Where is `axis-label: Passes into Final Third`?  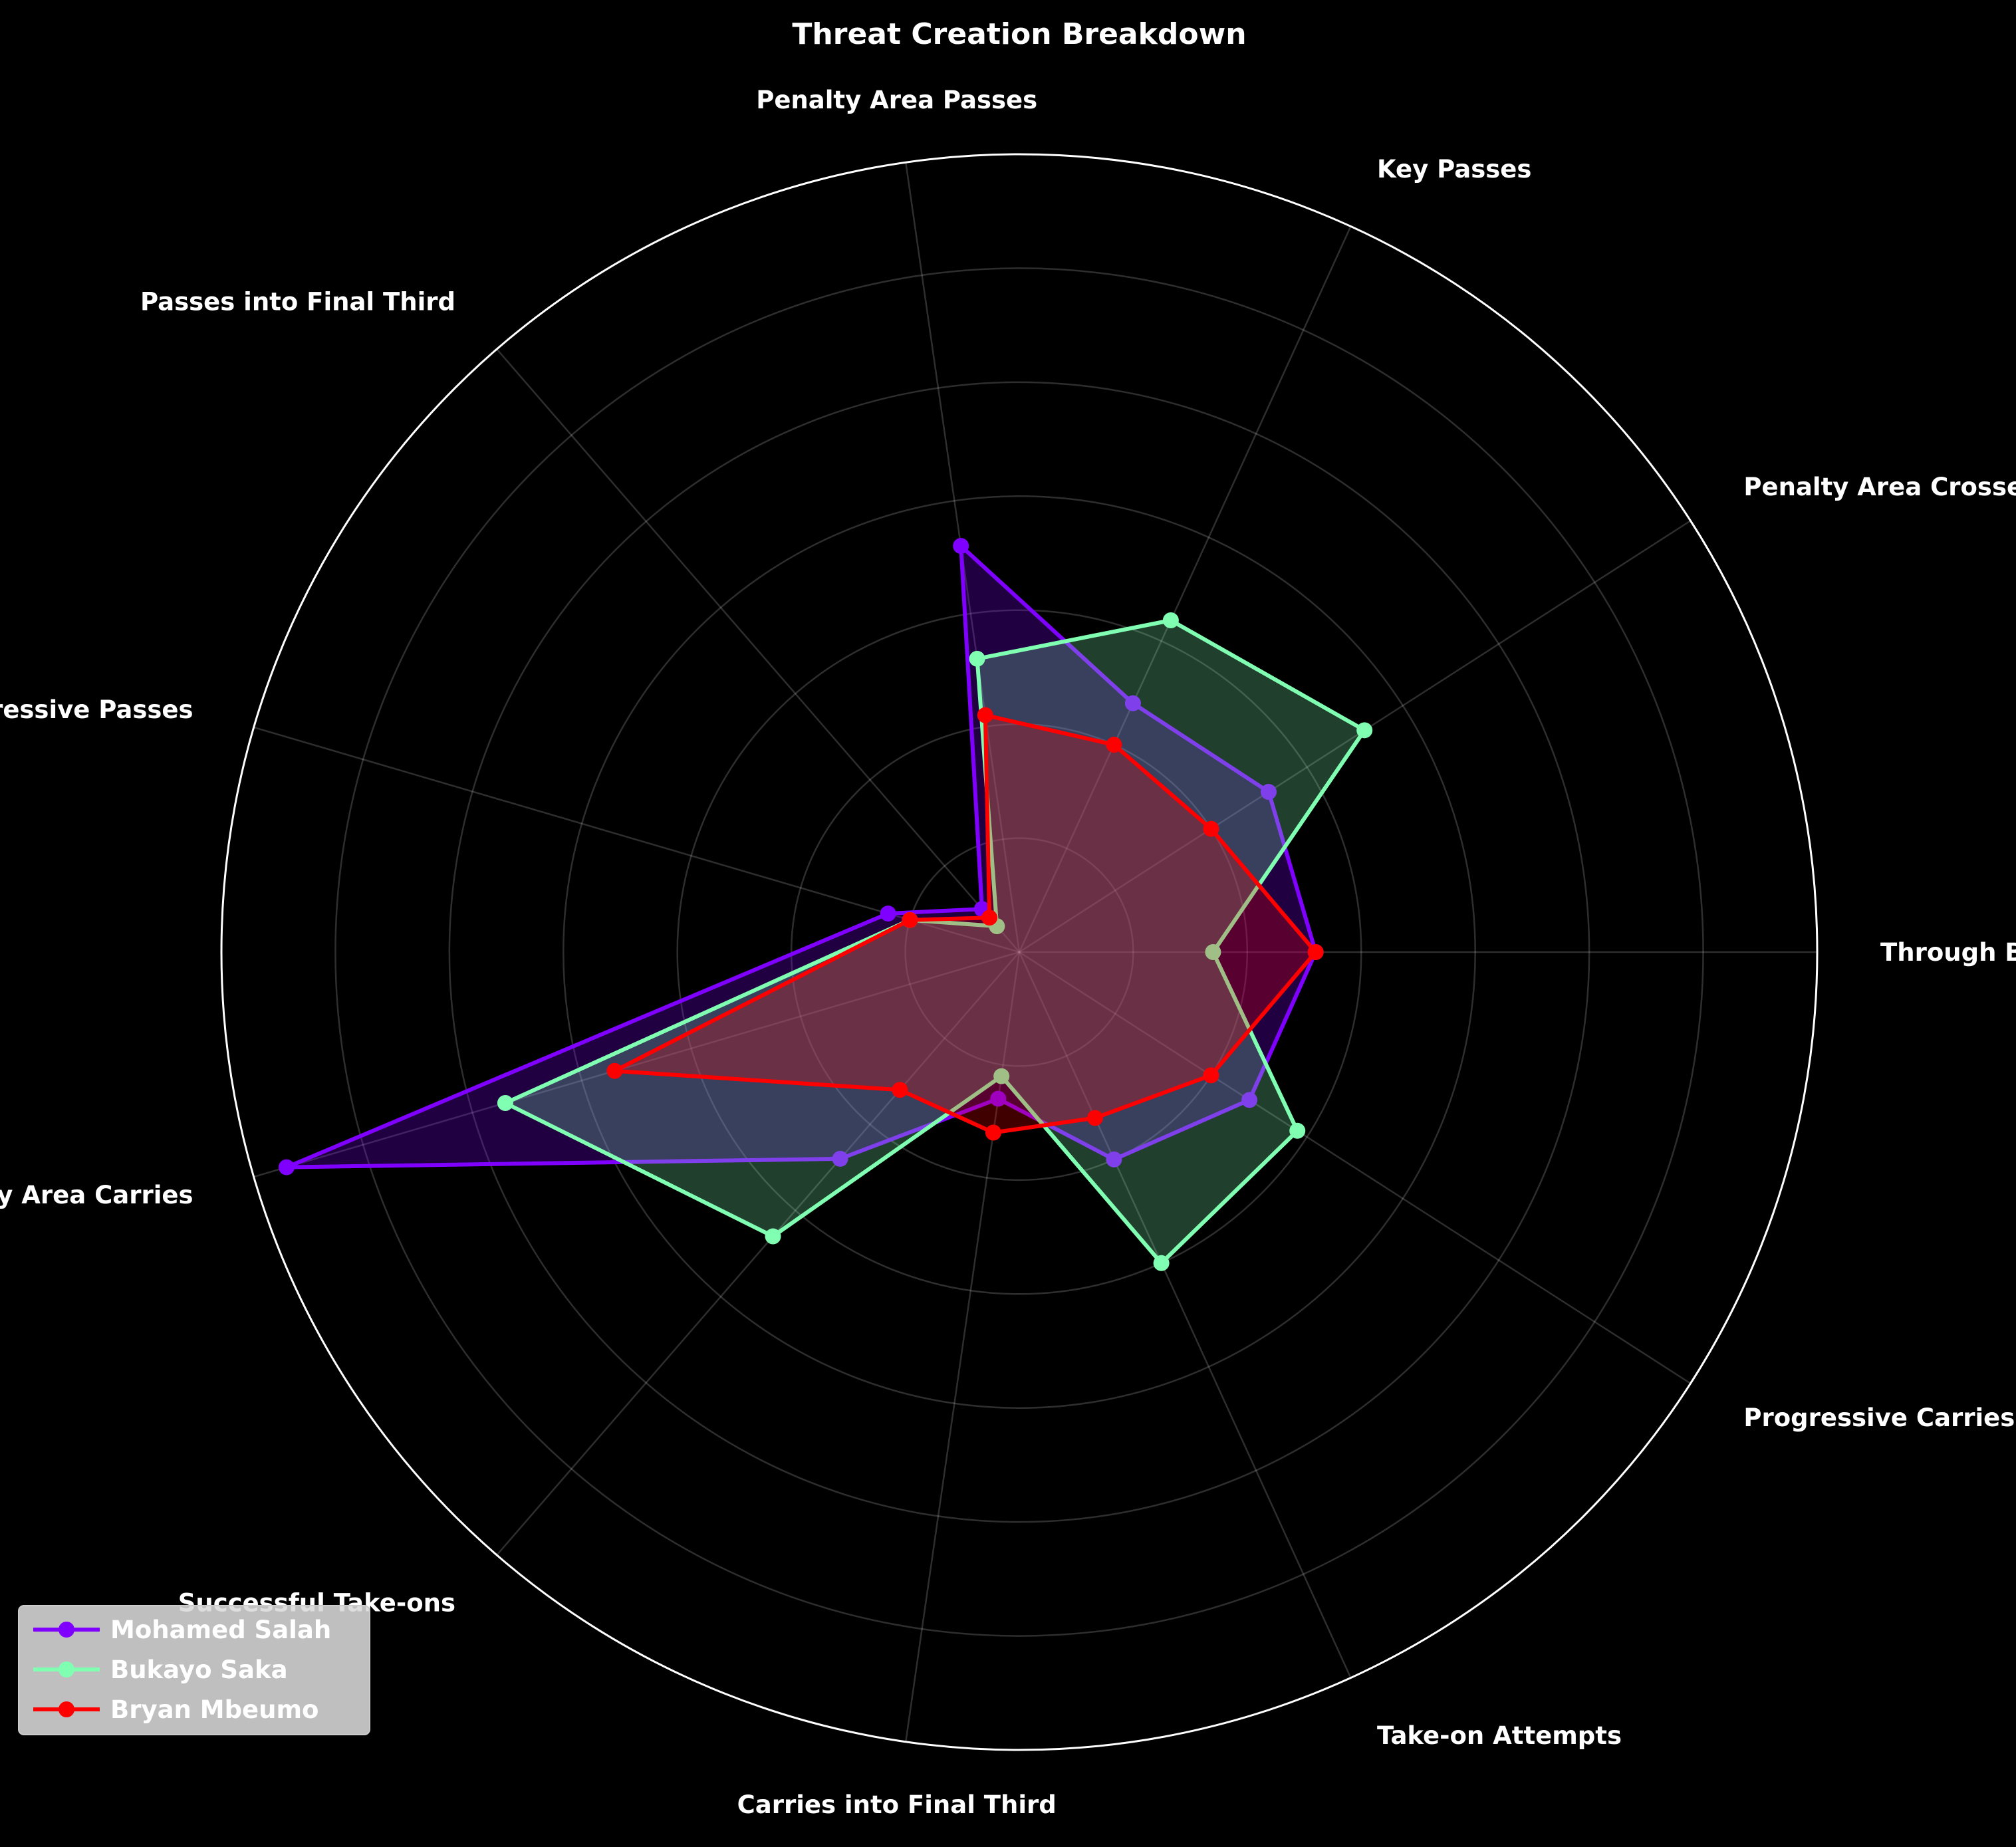 axis-label: Passes into Final Third is located at coordinates (297, 302).